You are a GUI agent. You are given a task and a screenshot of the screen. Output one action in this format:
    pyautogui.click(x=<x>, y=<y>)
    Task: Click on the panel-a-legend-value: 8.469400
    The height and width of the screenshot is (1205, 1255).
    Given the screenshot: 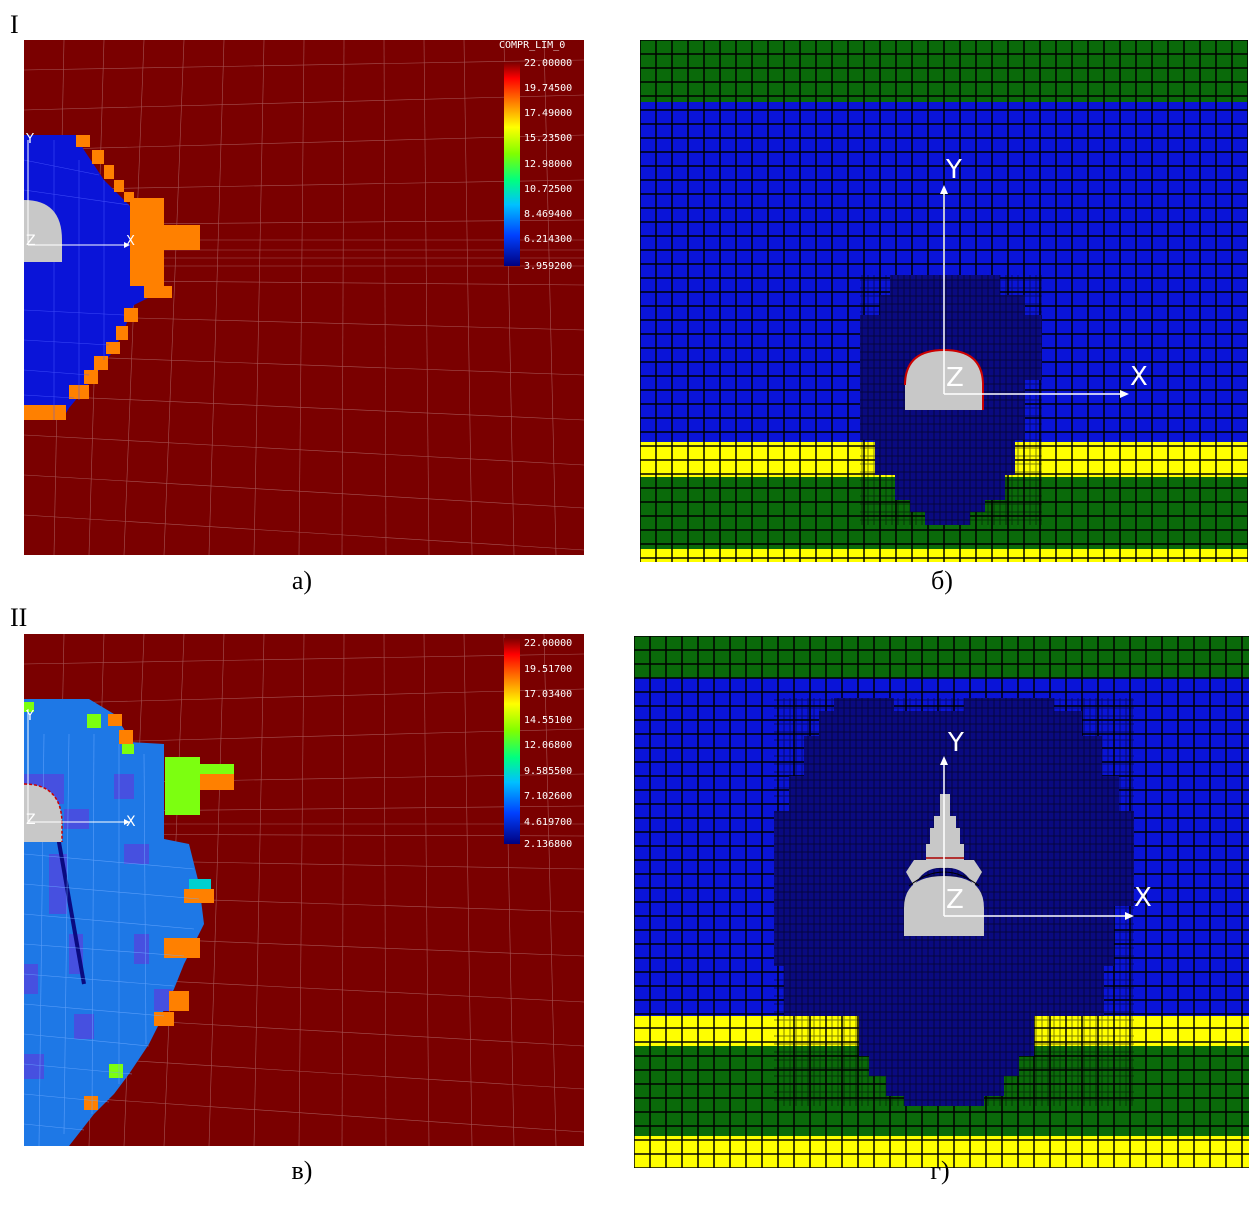 What is the action you would take?
    pyautogui.click(x=548, y=214)
    